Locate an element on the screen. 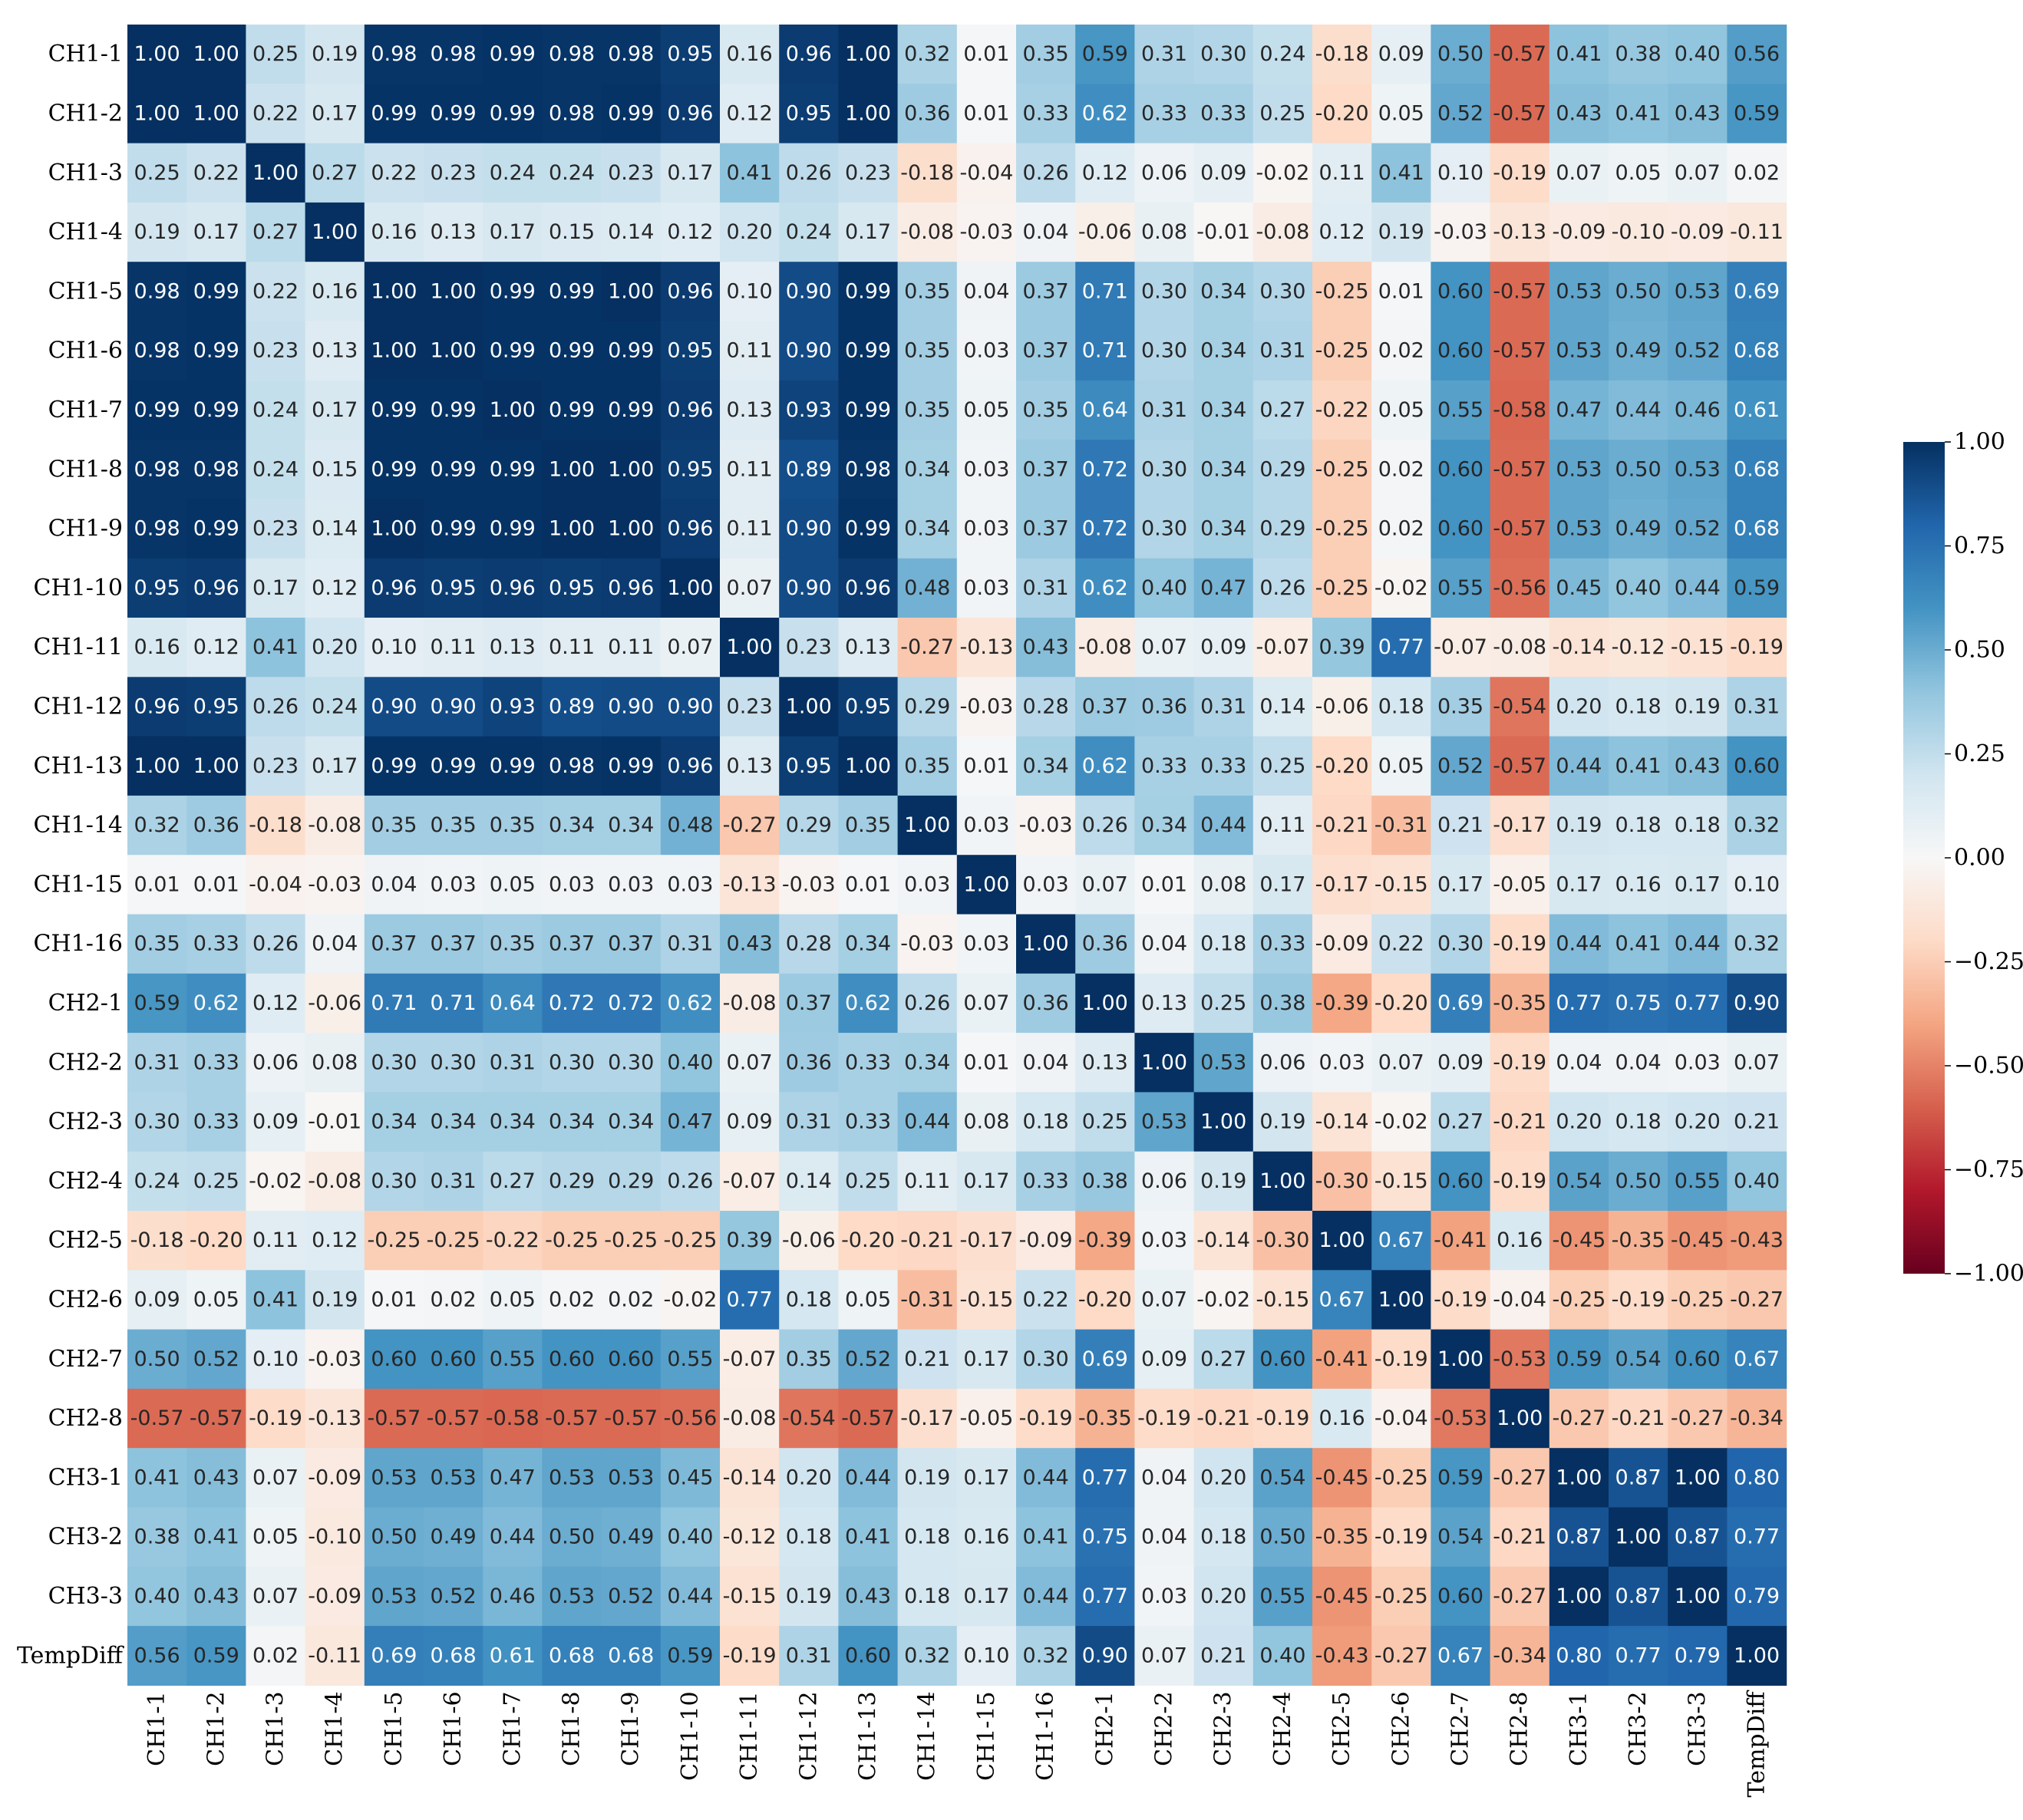 This screenshot has height=1820, width=2023. cell-value-label: 0.06 is located at coordinates (275, 1062).